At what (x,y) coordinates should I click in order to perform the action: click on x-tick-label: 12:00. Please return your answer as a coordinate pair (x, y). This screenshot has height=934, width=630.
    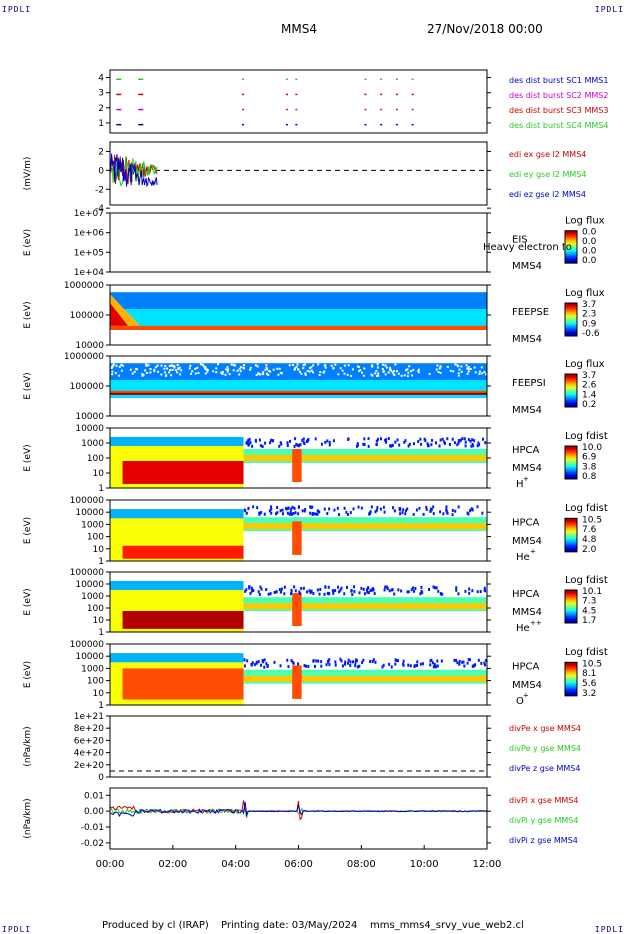
    Looking at the image, I should click on (487, 864).